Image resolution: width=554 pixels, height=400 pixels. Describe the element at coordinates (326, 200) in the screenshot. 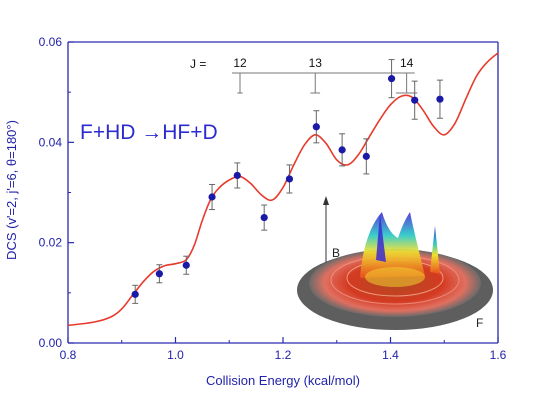

I see `arrow-head` at that location.